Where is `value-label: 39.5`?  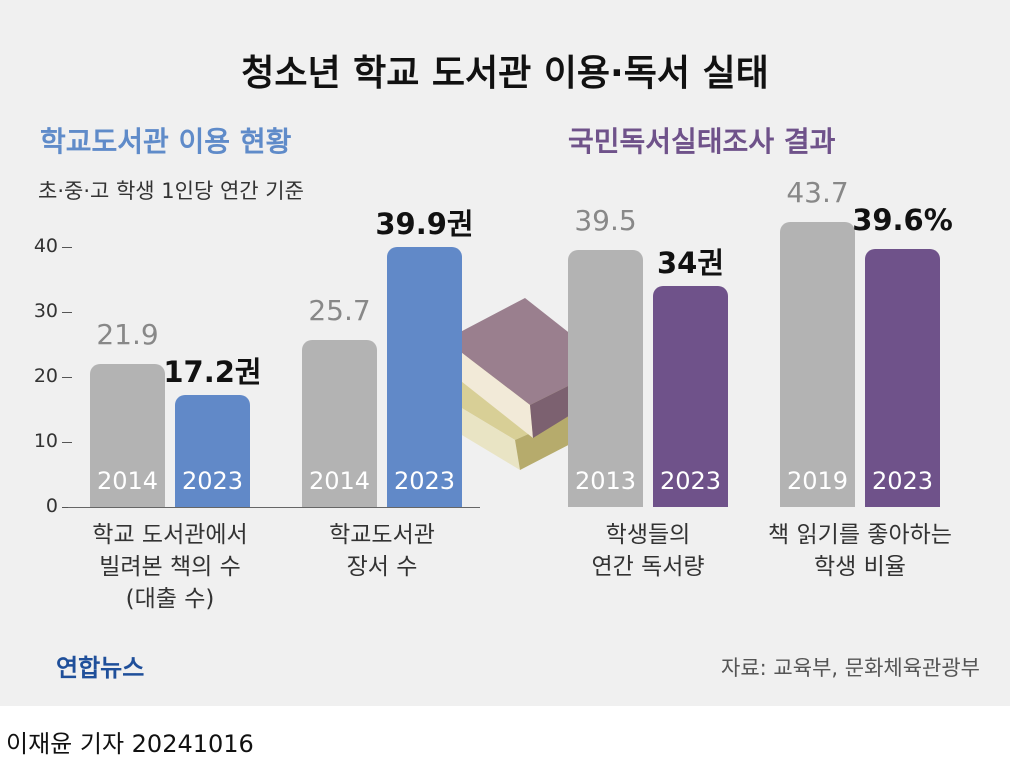
value-label: 39.5 is located at coordinates (605, 220).